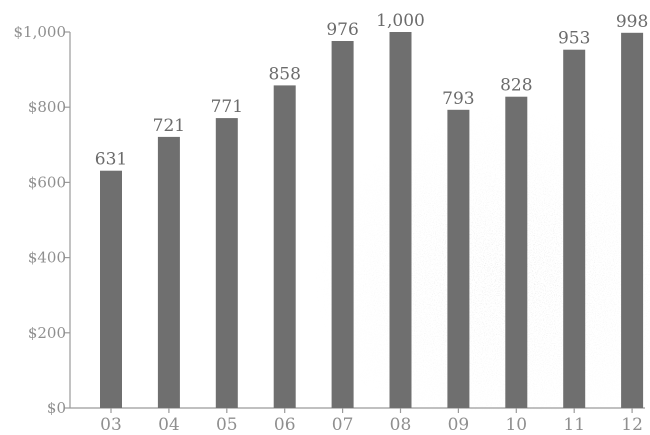 The height and width of the screenshot is (435, 650). I want to click on x-tick-label: 06, so click(285, 425).